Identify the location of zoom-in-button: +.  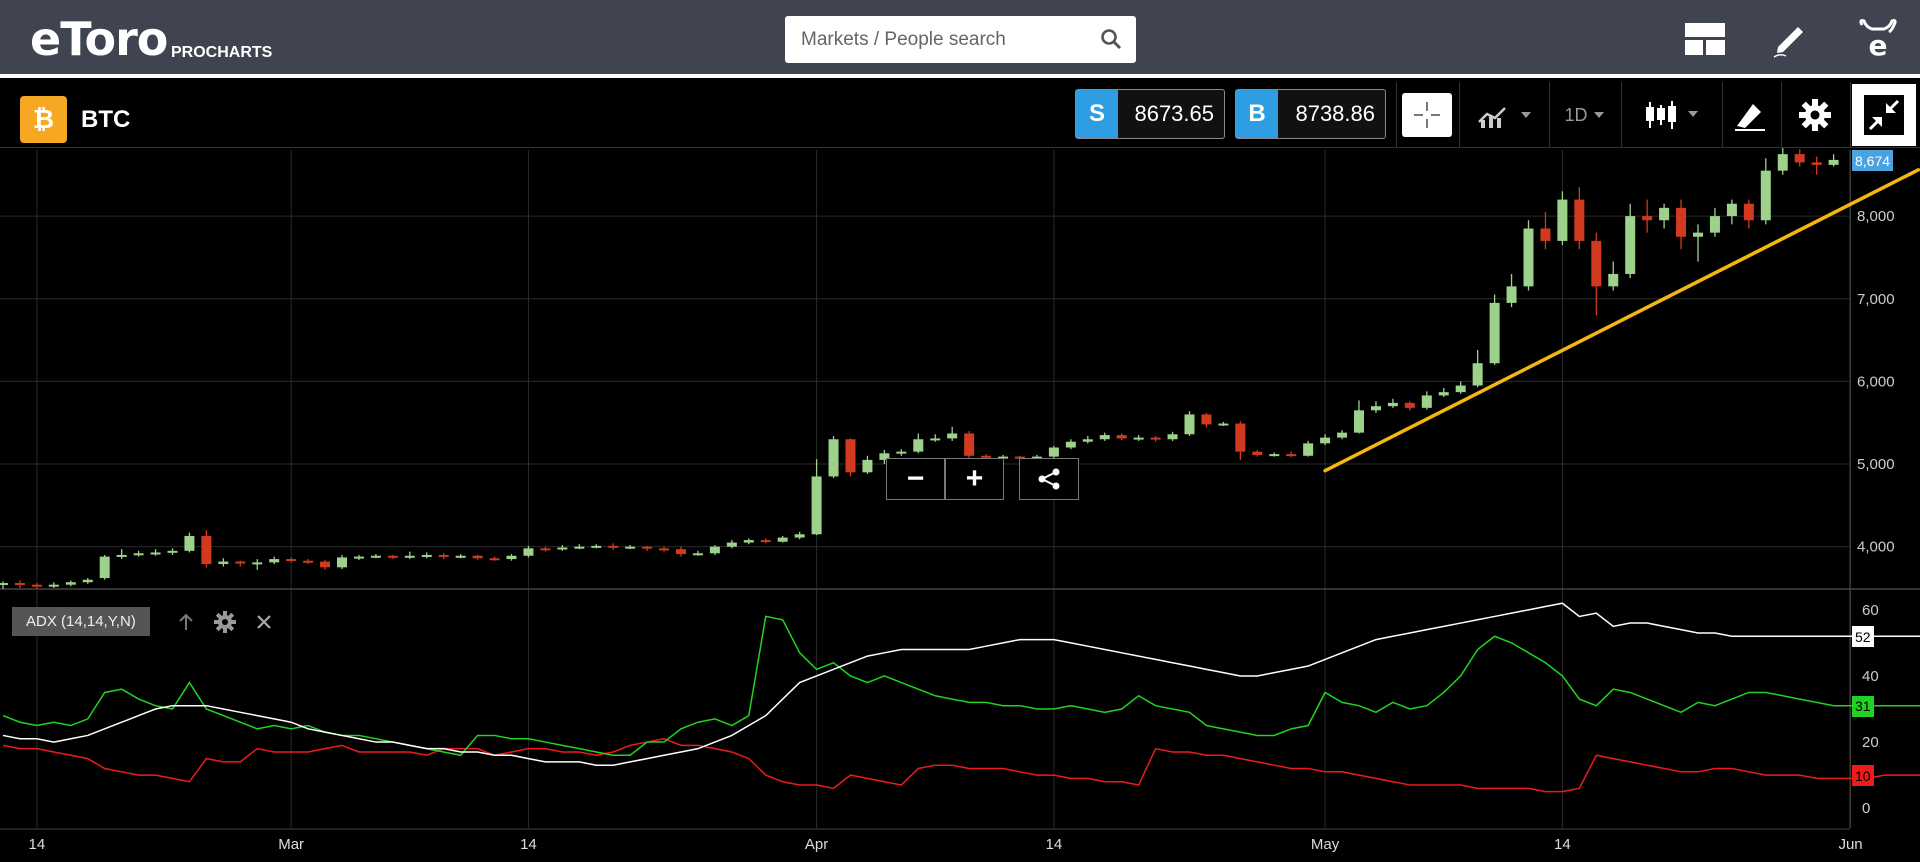
(974, 479).